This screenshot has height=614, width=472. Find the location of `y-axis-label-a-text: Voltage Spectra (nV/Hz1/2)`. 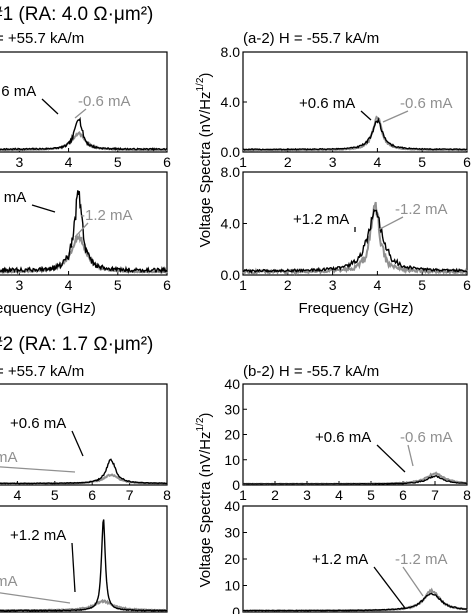

y-axis-label-a-text: Voltage Spectra (nV/Hz1/2) is located at coordinates (204, 160).